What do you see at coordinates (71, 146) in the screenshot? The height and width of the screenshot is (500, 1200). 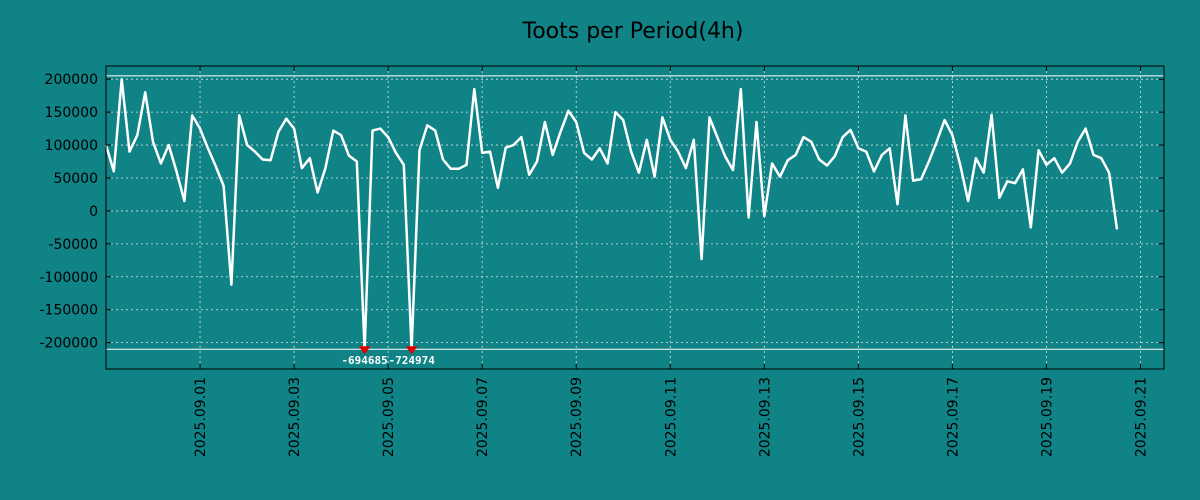 I see `y-tick-label: 100000` at bounding box center [71, 146].